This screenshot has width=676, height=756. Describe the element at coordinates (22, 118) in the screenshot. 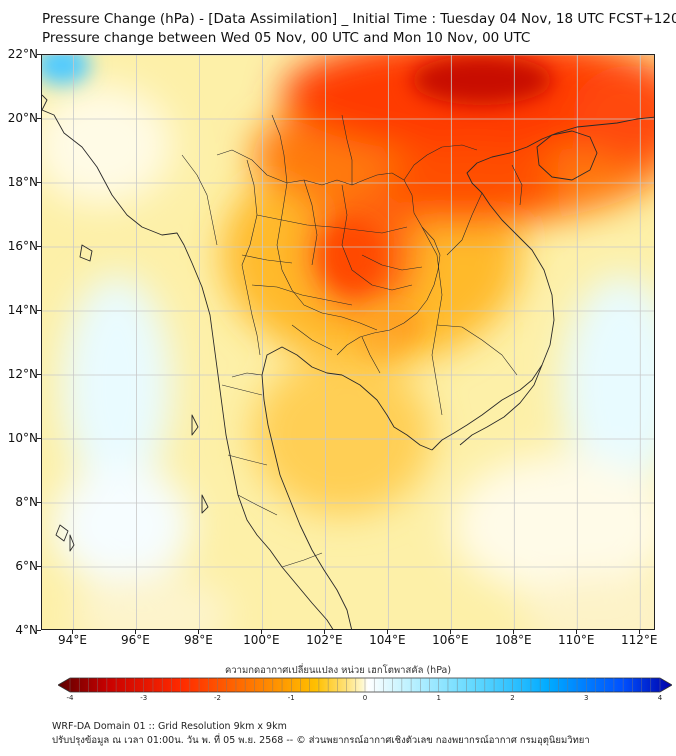

I see `latitude-label: 20°N` at that location.